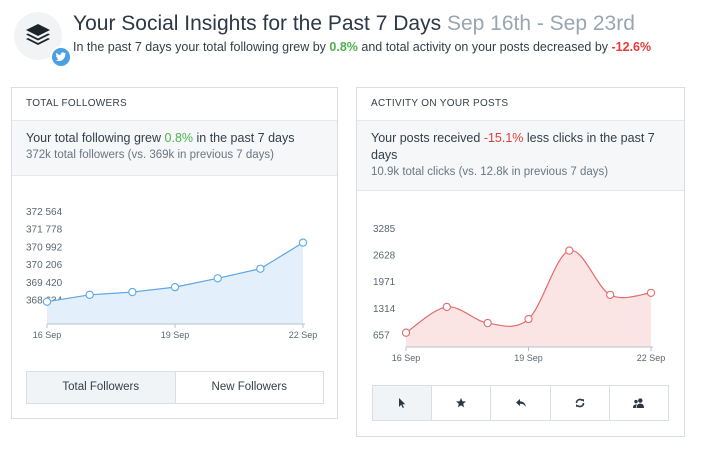 The image size is (701, 449). I want to click on y-tick-label: 2628, so click(384, 256).